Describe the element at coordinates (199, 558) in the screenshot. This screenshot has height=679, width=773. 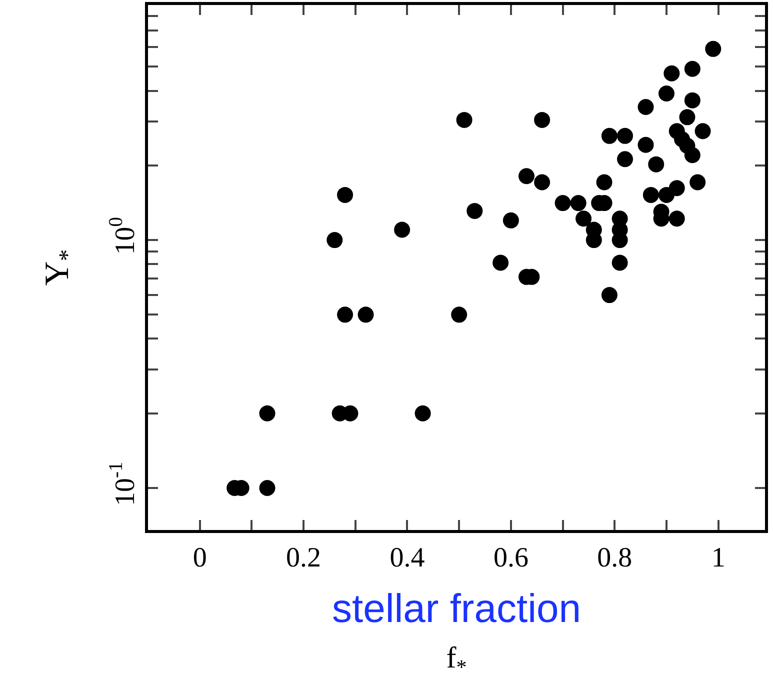
I see `x-tick-label: 0` at that location.